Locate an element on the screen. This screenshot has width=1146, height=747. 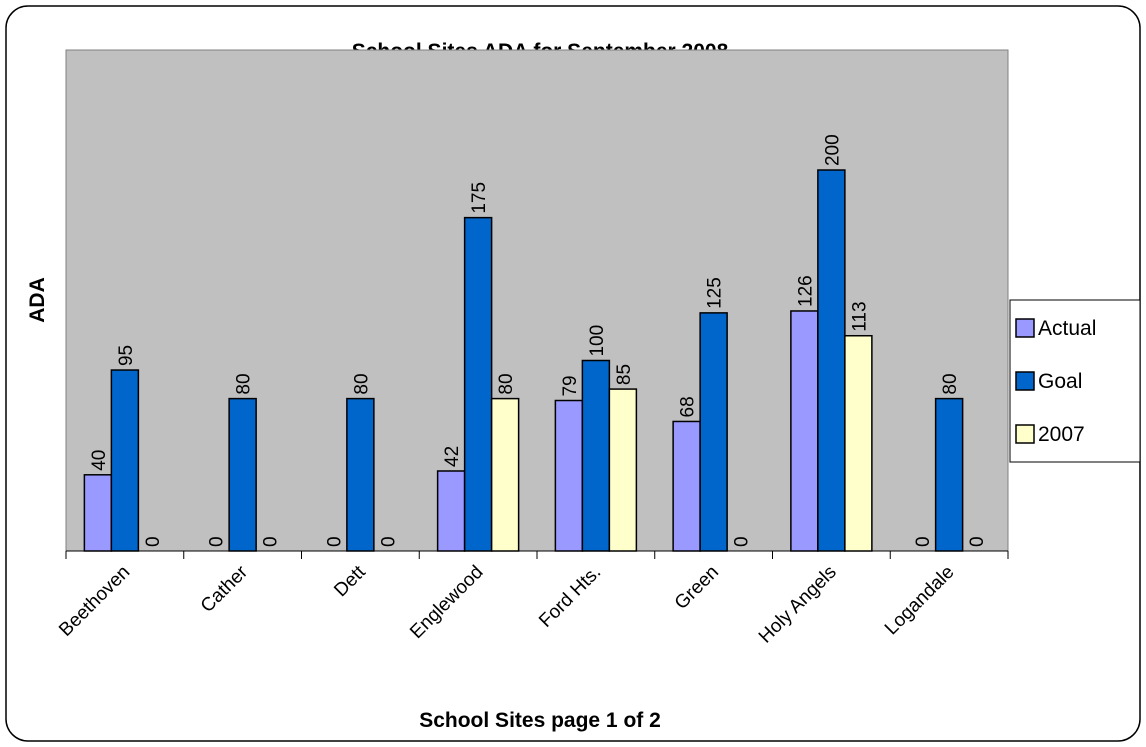
value-label: 42 is located at coordinates (452, 456).